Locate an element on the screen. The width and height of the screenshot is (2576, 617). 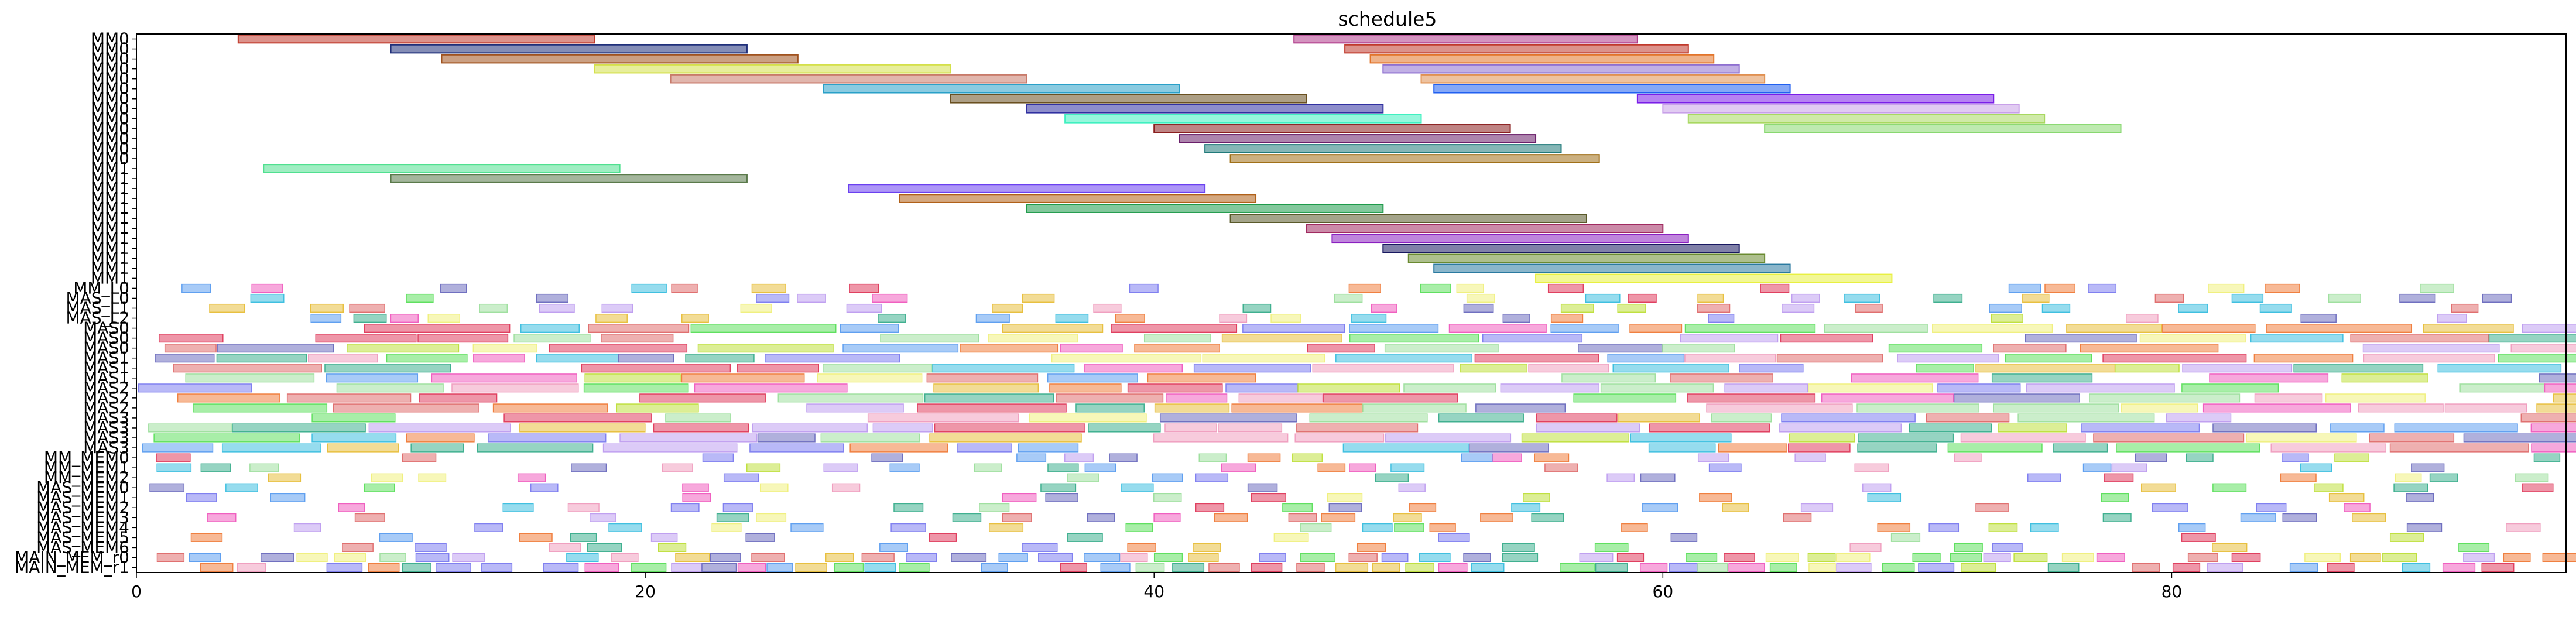
y-tick-label: MAS0 is located at coordinates (106, 348).